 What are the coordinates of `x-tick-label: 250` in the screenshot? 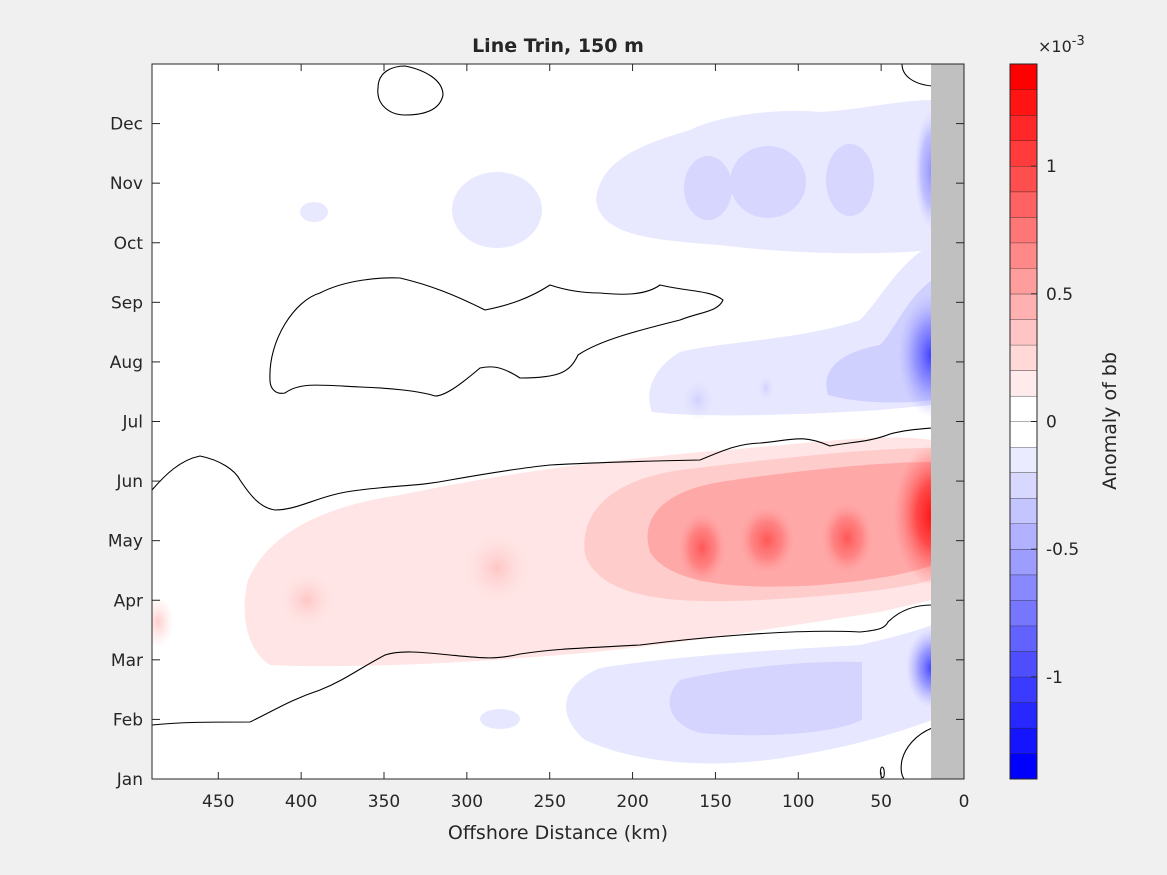 It's located at (549, 802).